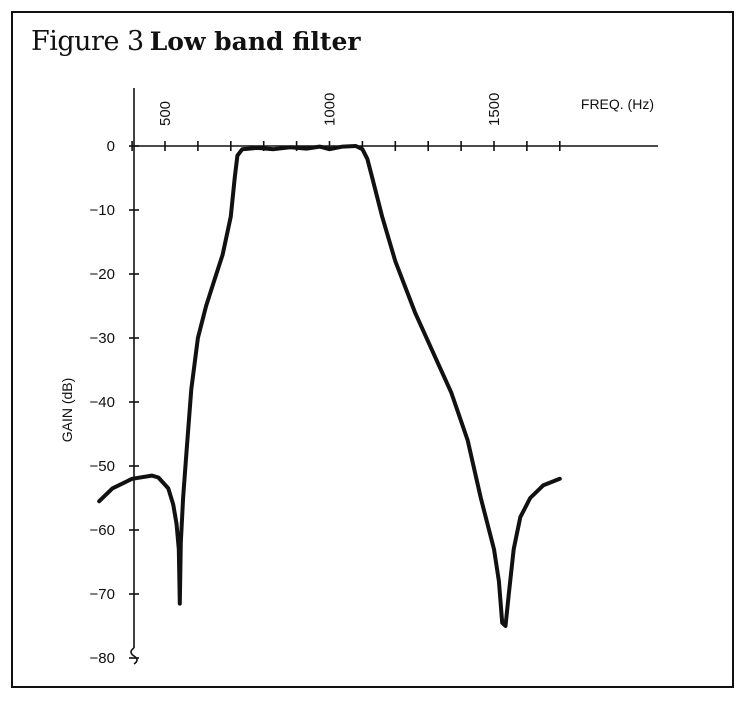 The image size is (745, 704). Describe the element at coordinates (102, 210) in the screenshot. I see `y-tick-label: −10` at that location.